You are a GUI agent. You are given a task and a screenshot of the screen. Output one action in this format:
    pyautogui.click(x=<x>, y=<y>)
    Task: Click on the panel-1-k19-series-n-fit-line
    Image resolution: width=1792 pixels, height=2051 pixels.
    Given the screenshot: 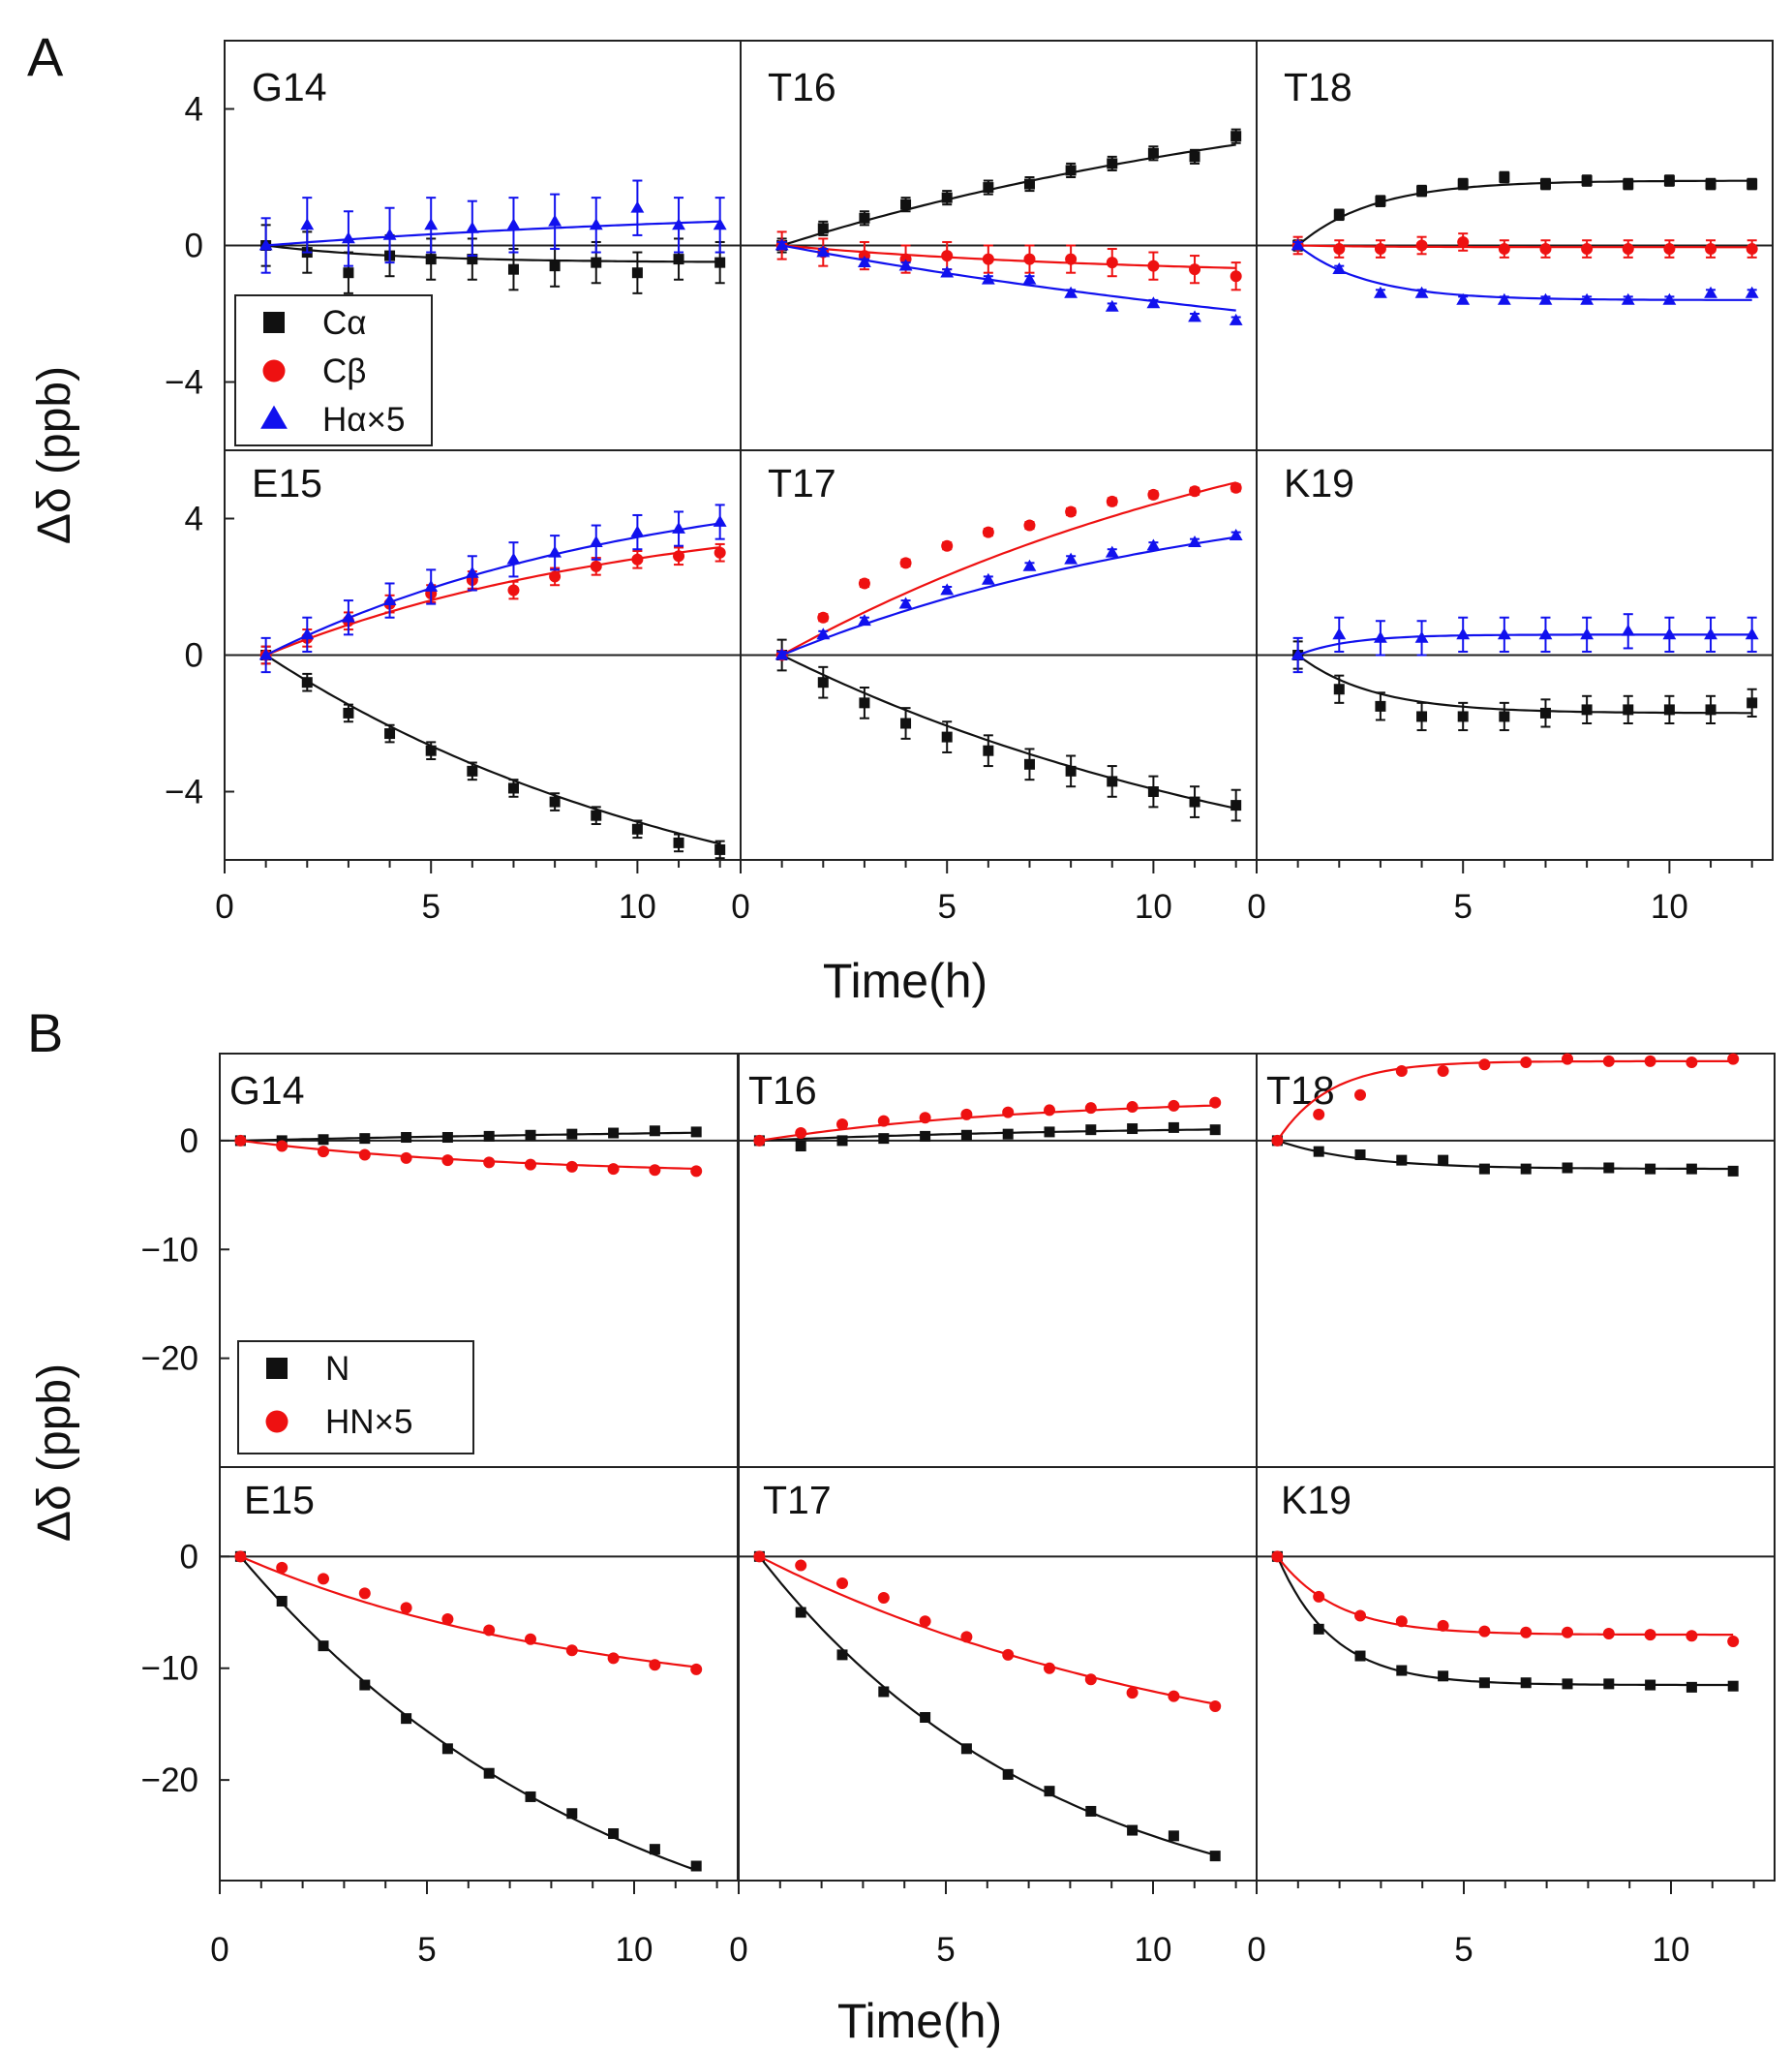 What is the action you would take?
    pyautogui.click(x=1505, y=1621)
    